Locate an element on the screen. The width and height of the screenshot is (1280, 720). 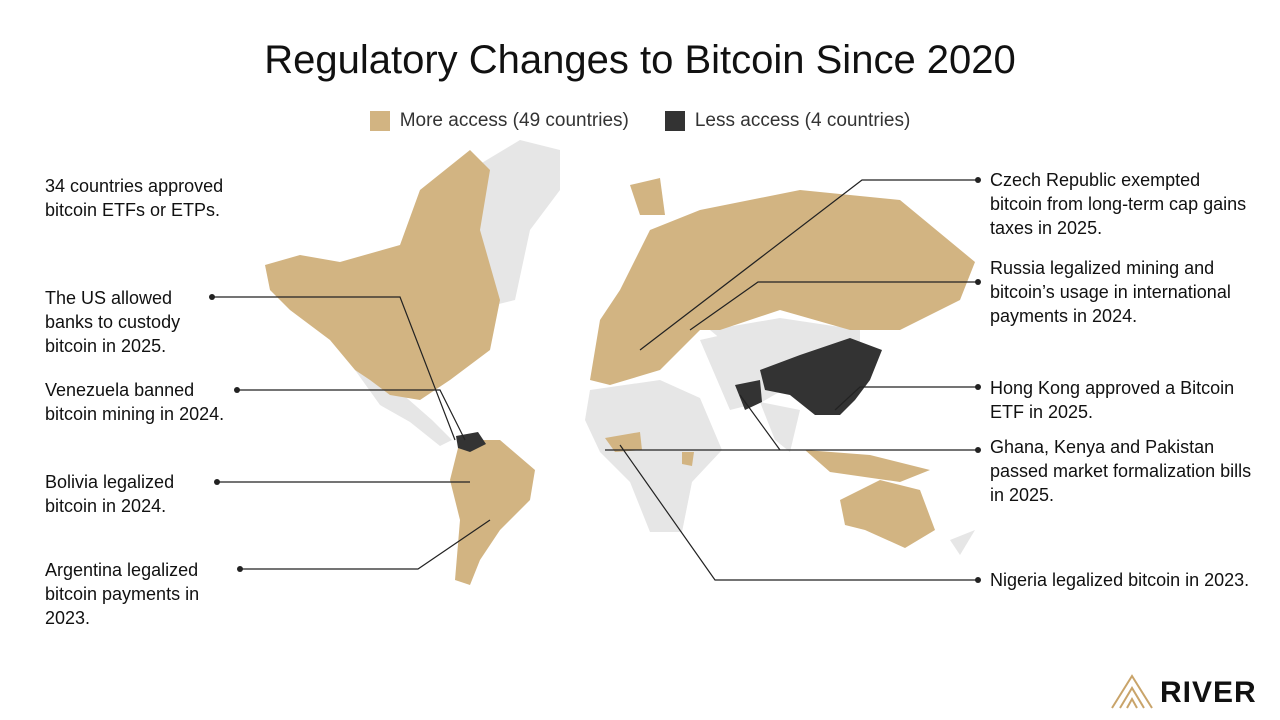
annotation: Bolivia legalized bitcoin in 2024. is located at coordinates (110, 494).